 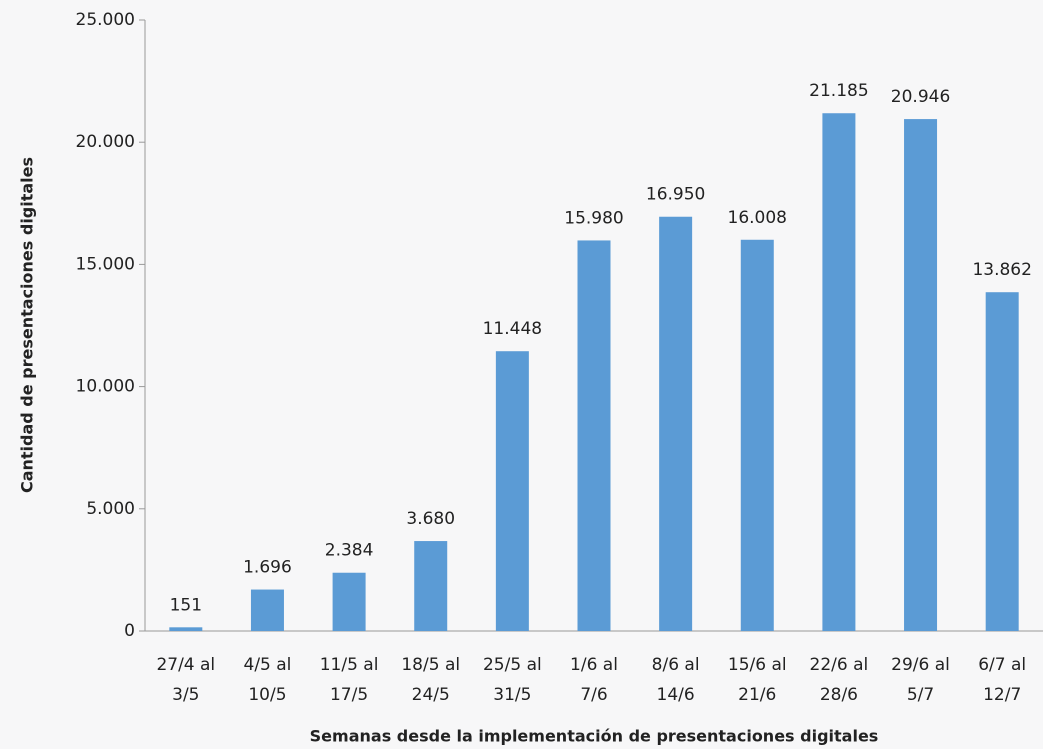 I want to click on value-label: 15.980, so click(x=593, y=218).